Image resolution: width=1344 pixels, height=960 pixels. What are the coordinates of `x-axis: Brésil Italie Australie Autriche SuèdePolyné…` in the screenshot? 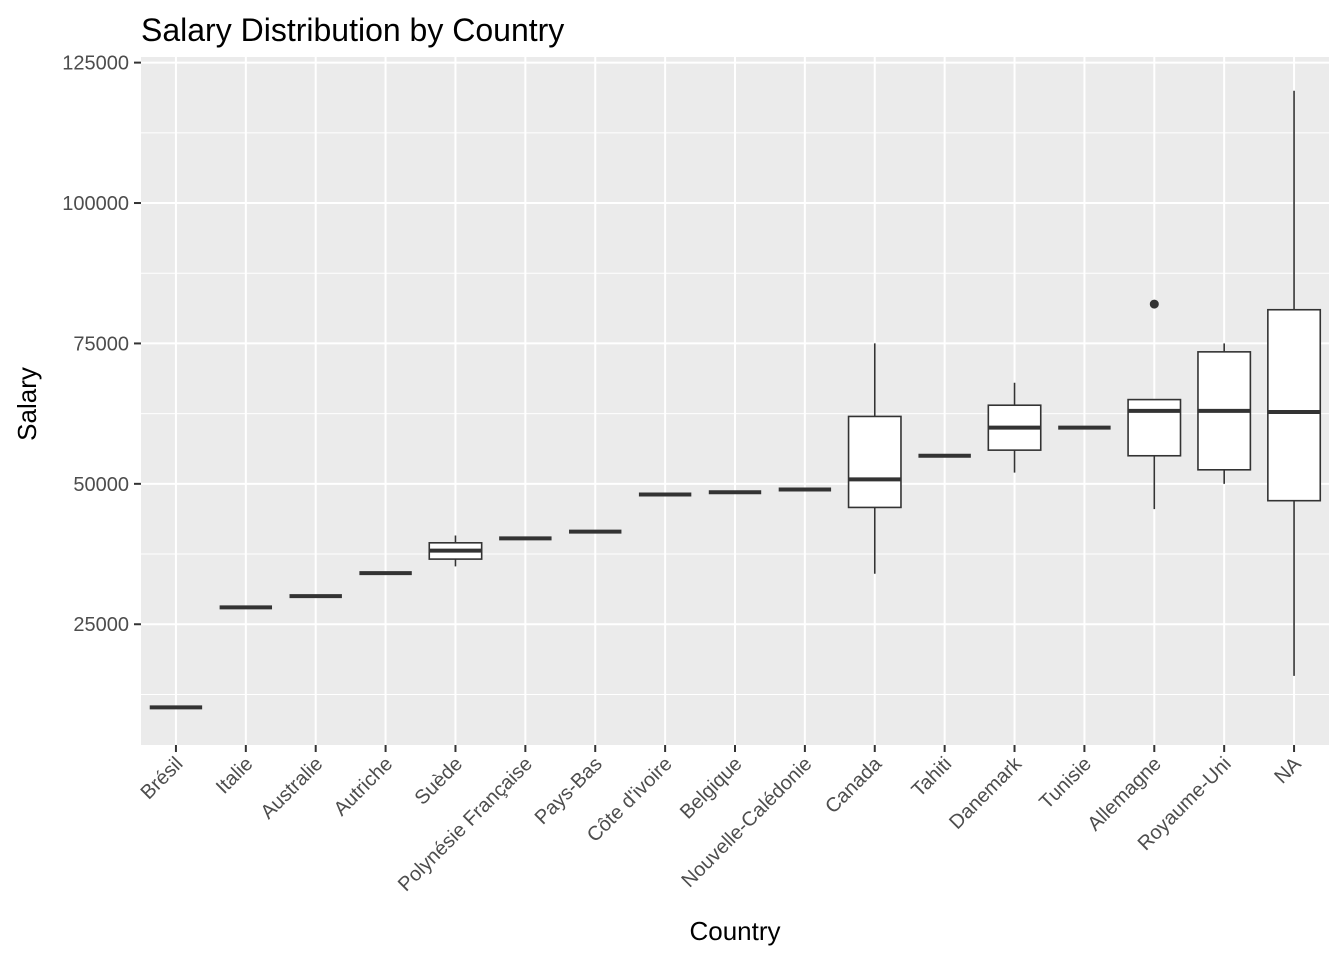 It's located at (721, 820).